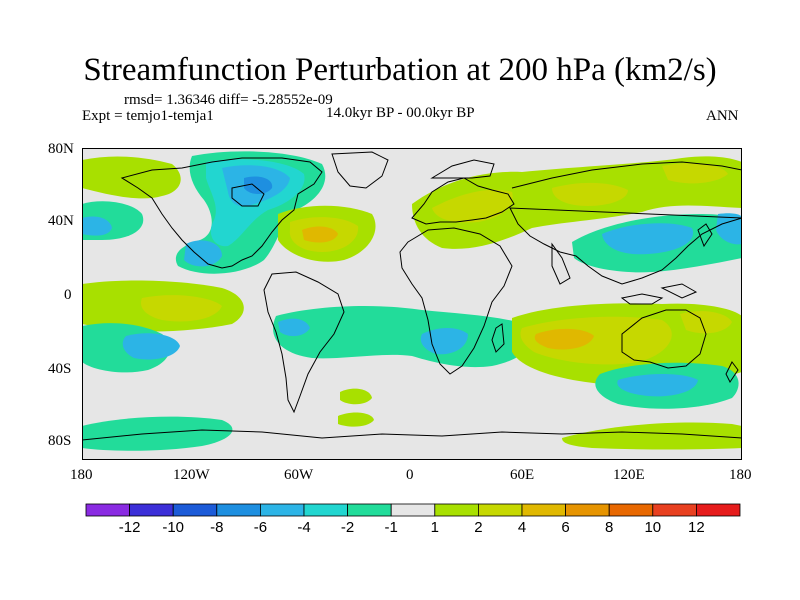 This screenshot has width=800, height=600. I want to click on x-tick-label: 60W, so click(299, 475).